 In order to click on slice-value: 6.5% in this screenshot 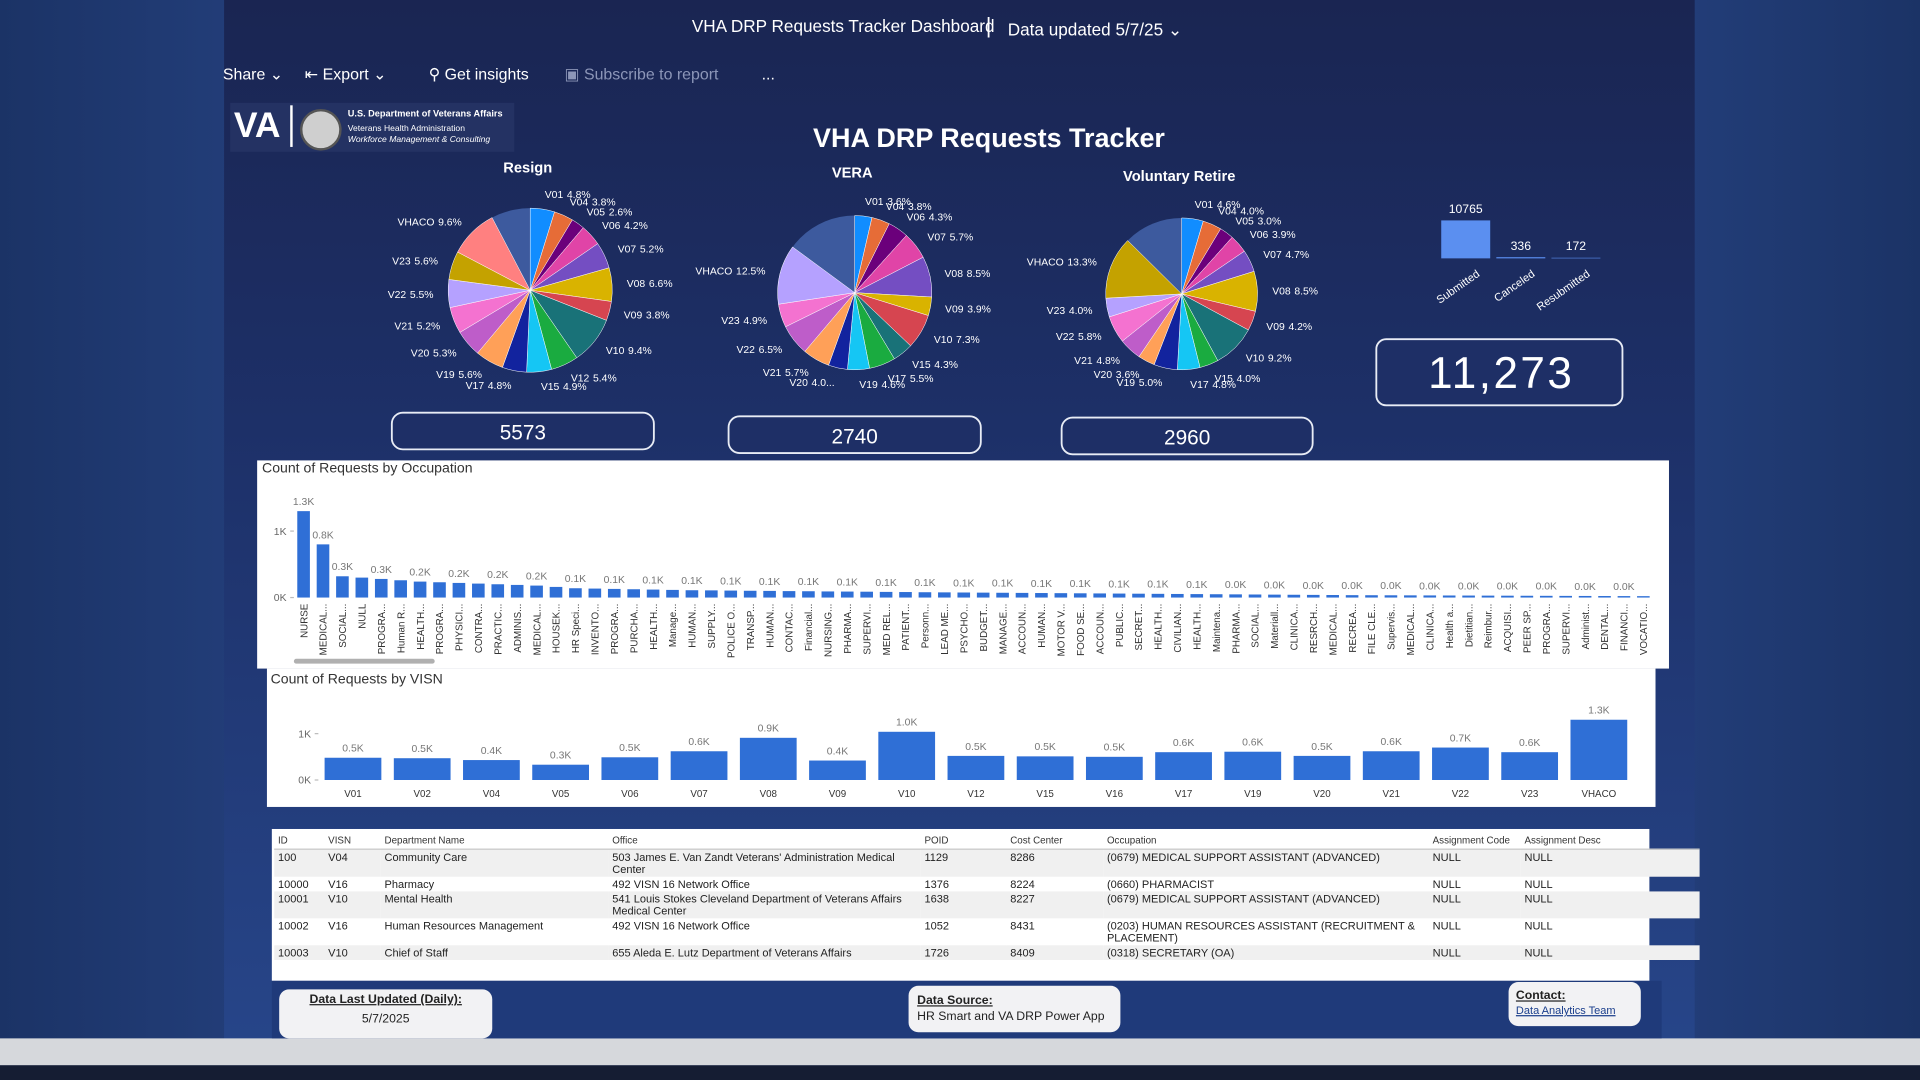, I will do `click(771, 350)`.